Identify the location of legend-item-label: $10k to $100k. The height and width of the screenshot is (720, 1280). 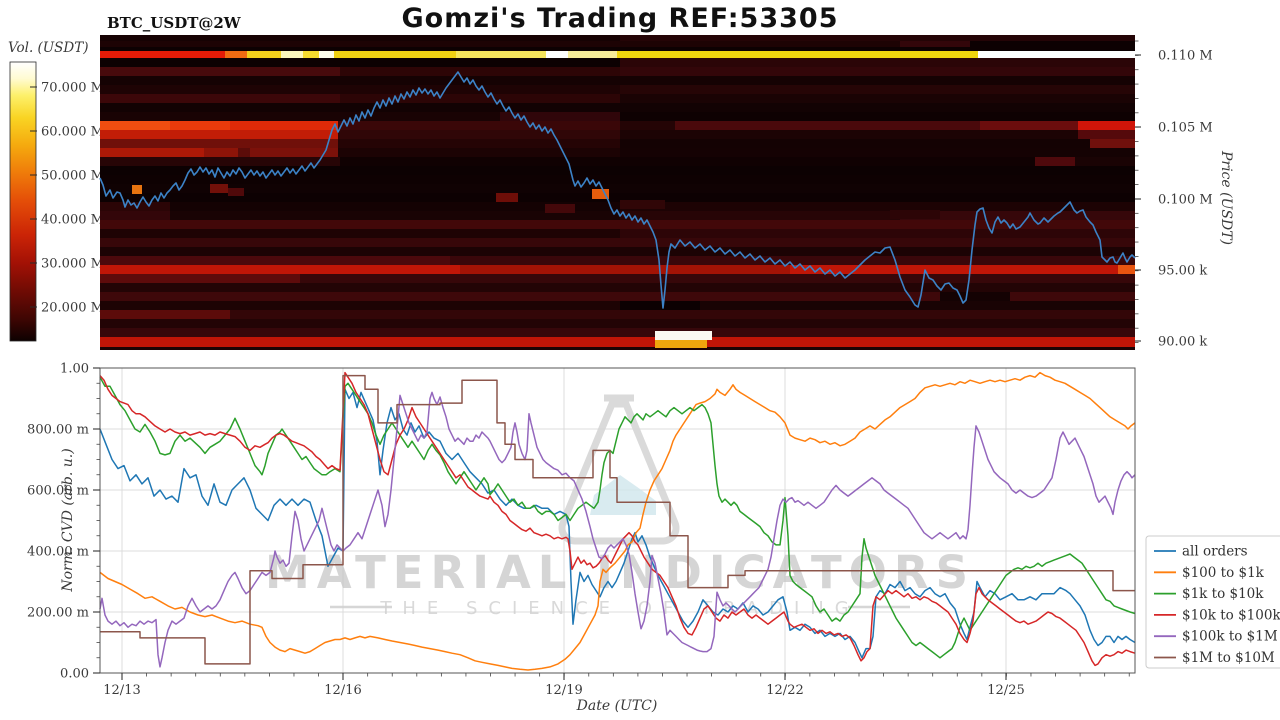
(1231, 615).